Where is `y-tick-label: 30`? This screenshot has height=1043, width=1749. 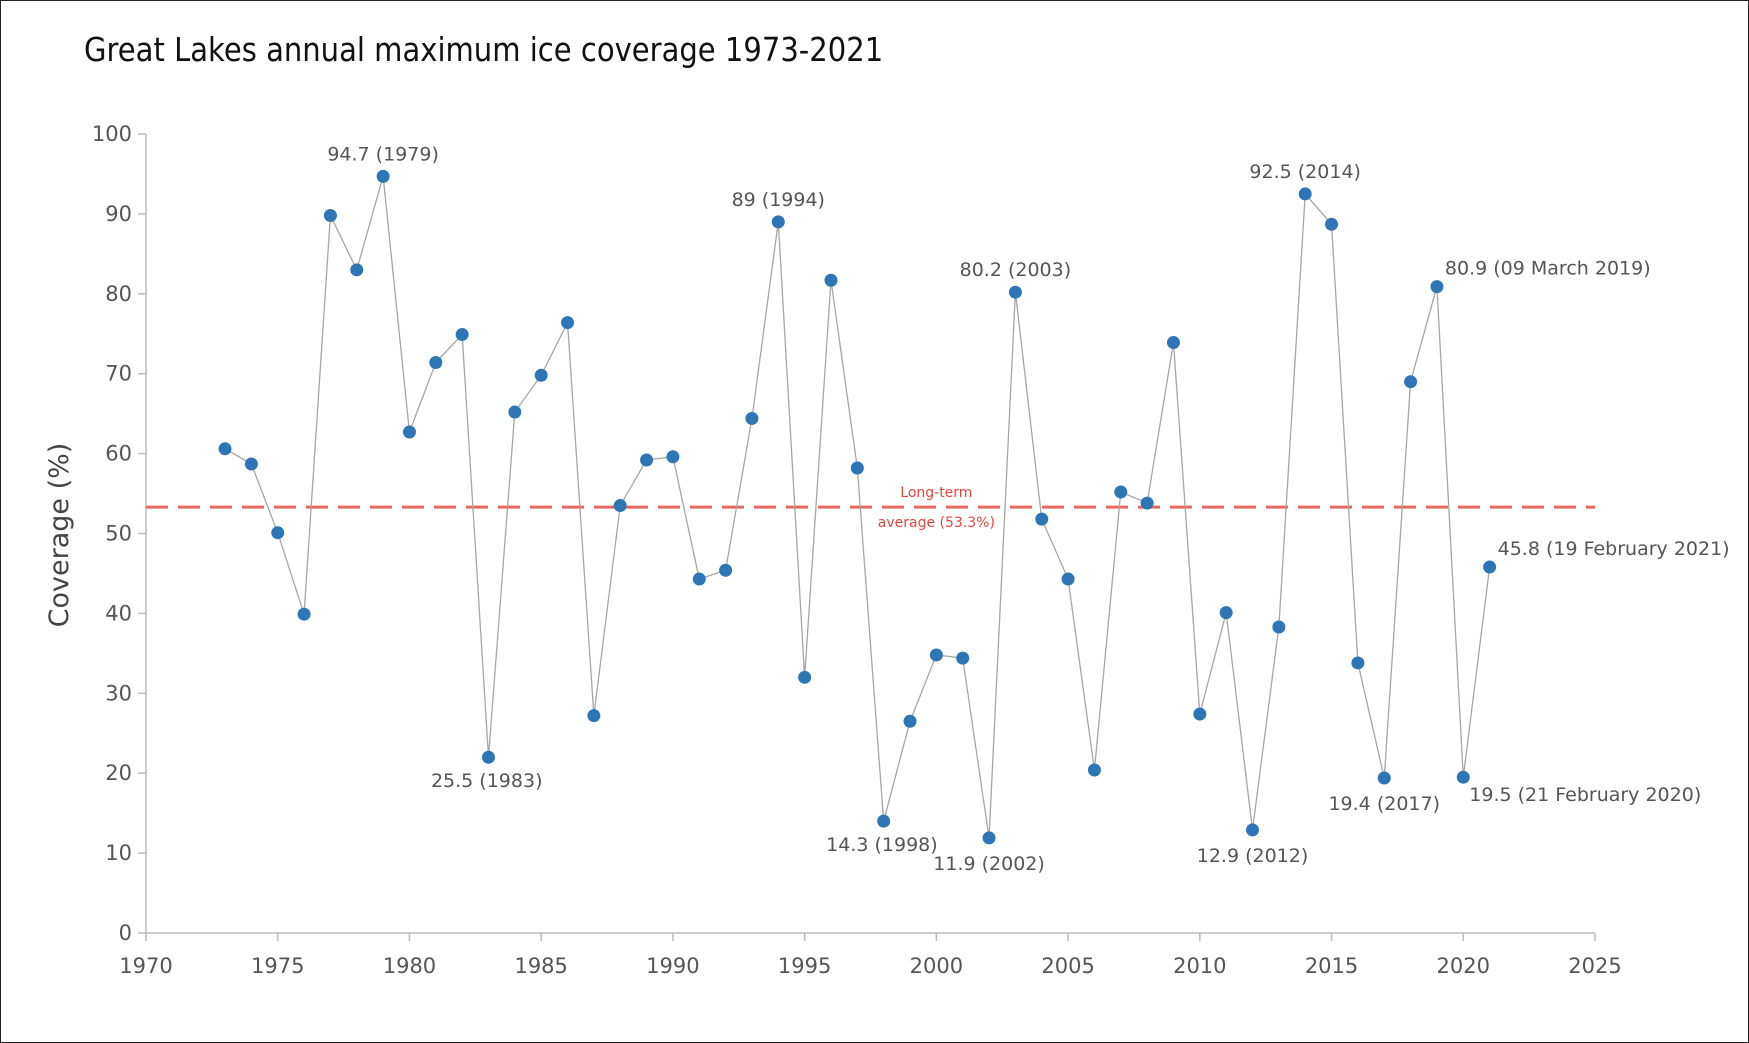 y-tick-label: 30 is located at coordinates (118, 693).